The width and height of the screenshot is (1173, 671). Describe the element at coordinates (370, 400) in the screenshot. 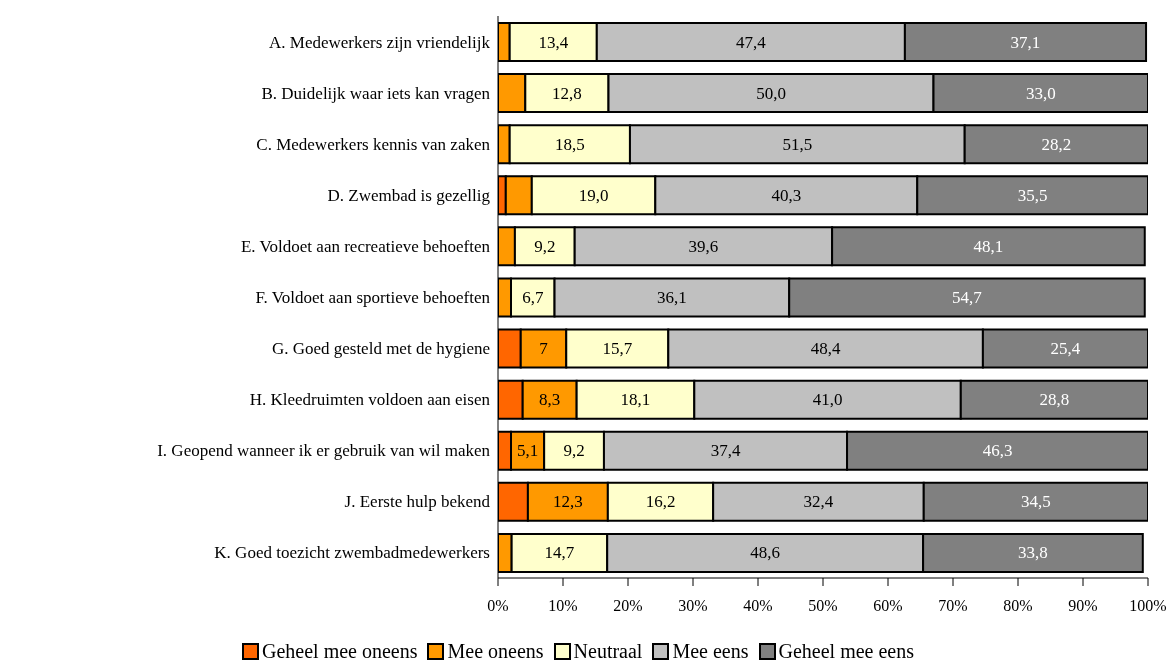

I see `y-tick-label: H. Kleedruimten voldoen aan eisen` at that location.